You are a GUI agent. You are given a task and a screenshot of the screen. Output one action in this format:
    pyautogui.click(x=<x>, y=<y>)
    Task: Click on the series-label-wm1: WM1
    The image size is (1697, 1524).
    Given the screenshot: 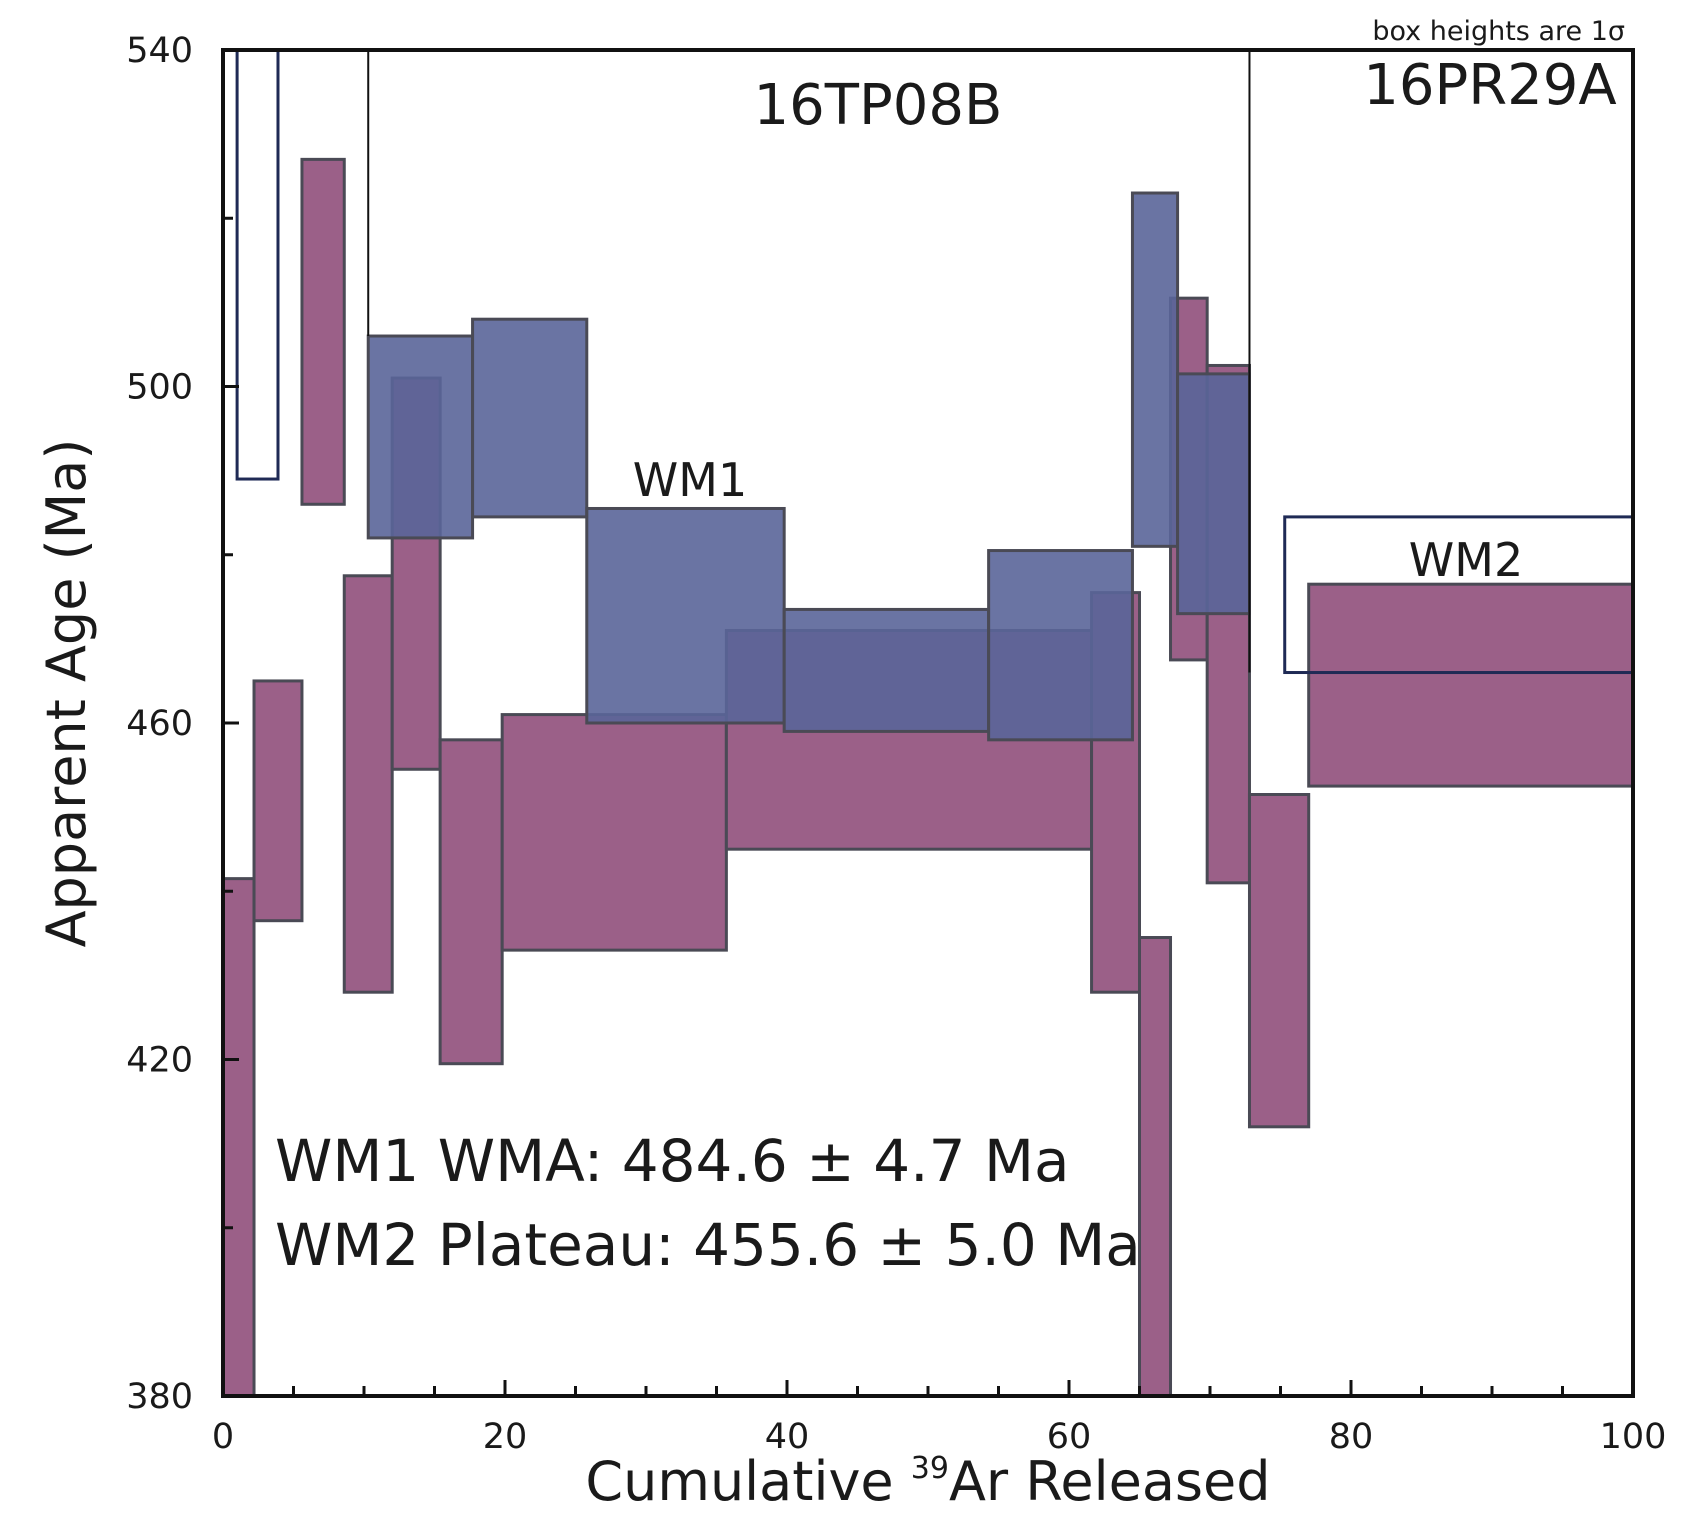 What is the action you would take?
    pyautogui.click(x=690, y=480)
    